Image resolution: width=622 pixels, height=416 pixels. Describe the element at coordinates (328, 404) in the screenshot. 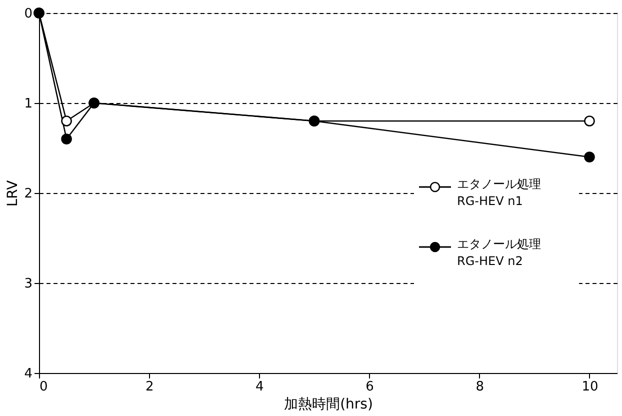

I see `x-axis-title: 加熱時間(hrs)` at that location.